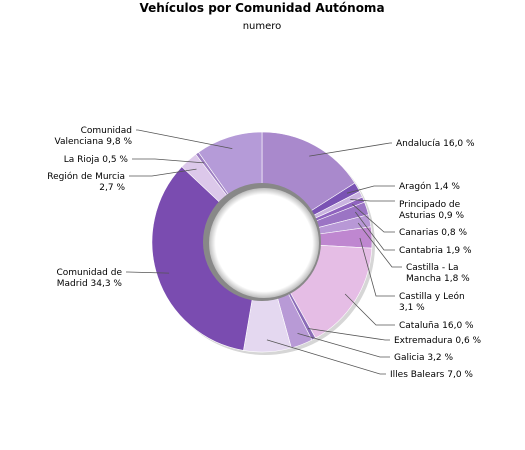 The width and height of the screenshot is (525, 450). Describe the element at coordinates (436, 326) in the screenshot. I see `slice-label-7: Cataluña 16,0 %` at that location.